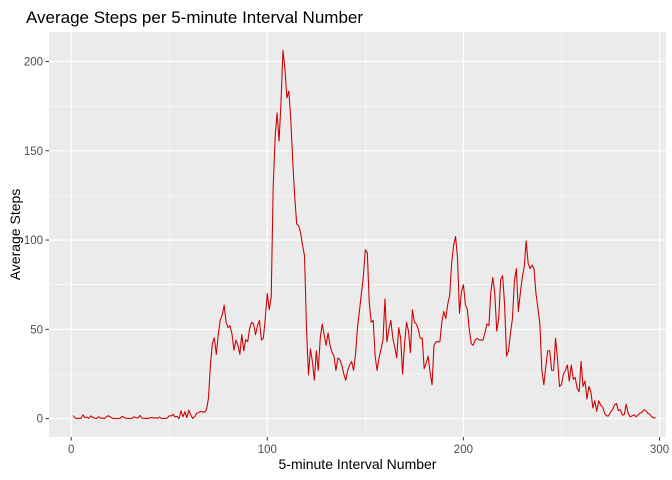  I want to click on y-tick-label: 0, so click(40, 420).